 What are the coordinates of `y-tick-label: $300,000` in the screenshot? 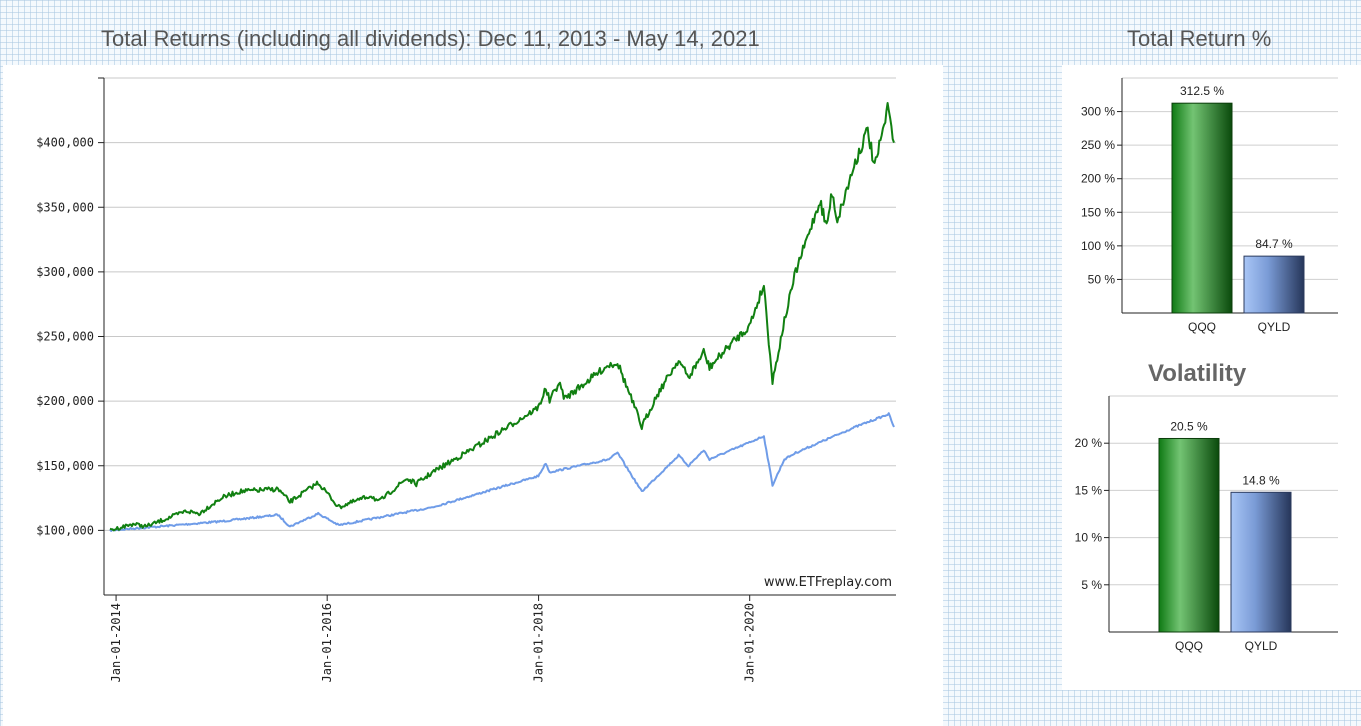 It's located at (65, 272).